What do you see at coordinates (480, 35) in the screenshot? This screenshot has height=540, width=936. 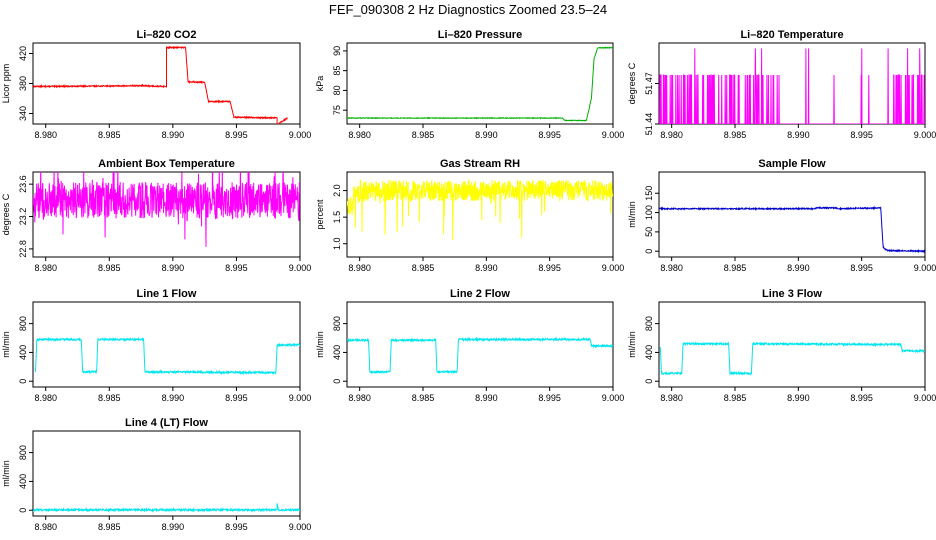 I see `panel-title: Li–820 Pressure` at bounding box center [480, 35].